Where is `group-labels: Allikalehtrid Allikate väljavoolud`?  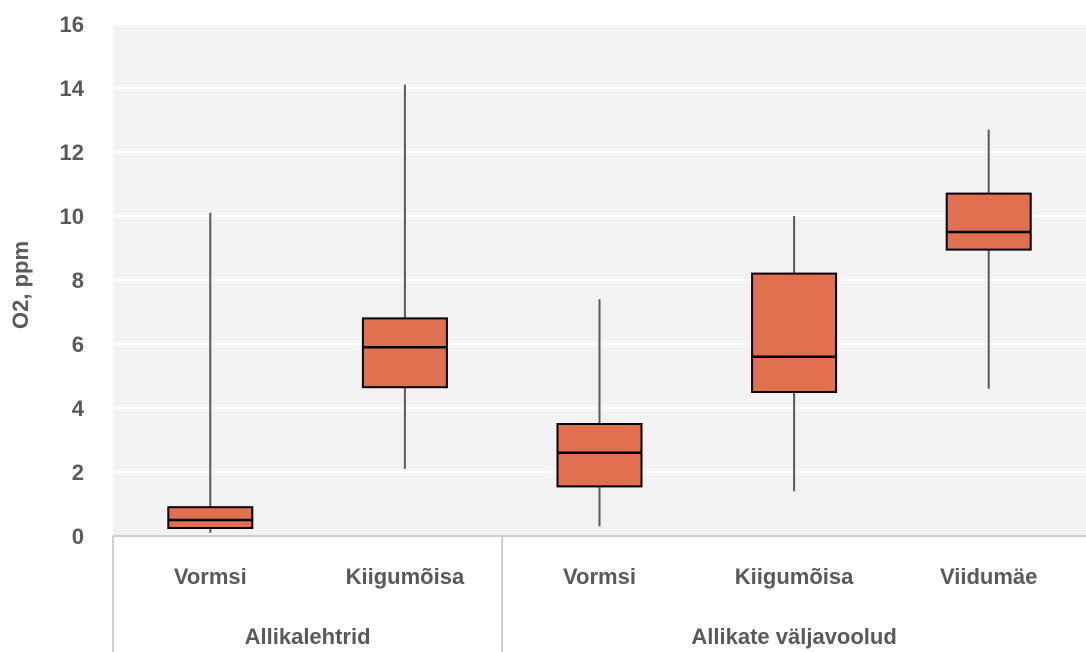
group-labels: Allikalehtrid Allikate väljavoolud is located at coordinates (571, 636).